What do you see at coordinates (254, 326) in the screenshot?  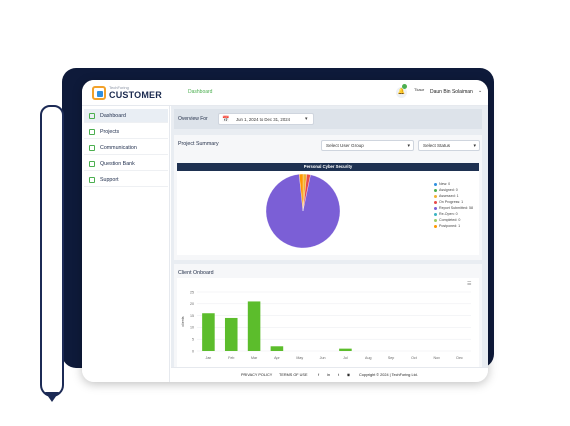 I see `bar-mar` at bounding box center [254, 326].